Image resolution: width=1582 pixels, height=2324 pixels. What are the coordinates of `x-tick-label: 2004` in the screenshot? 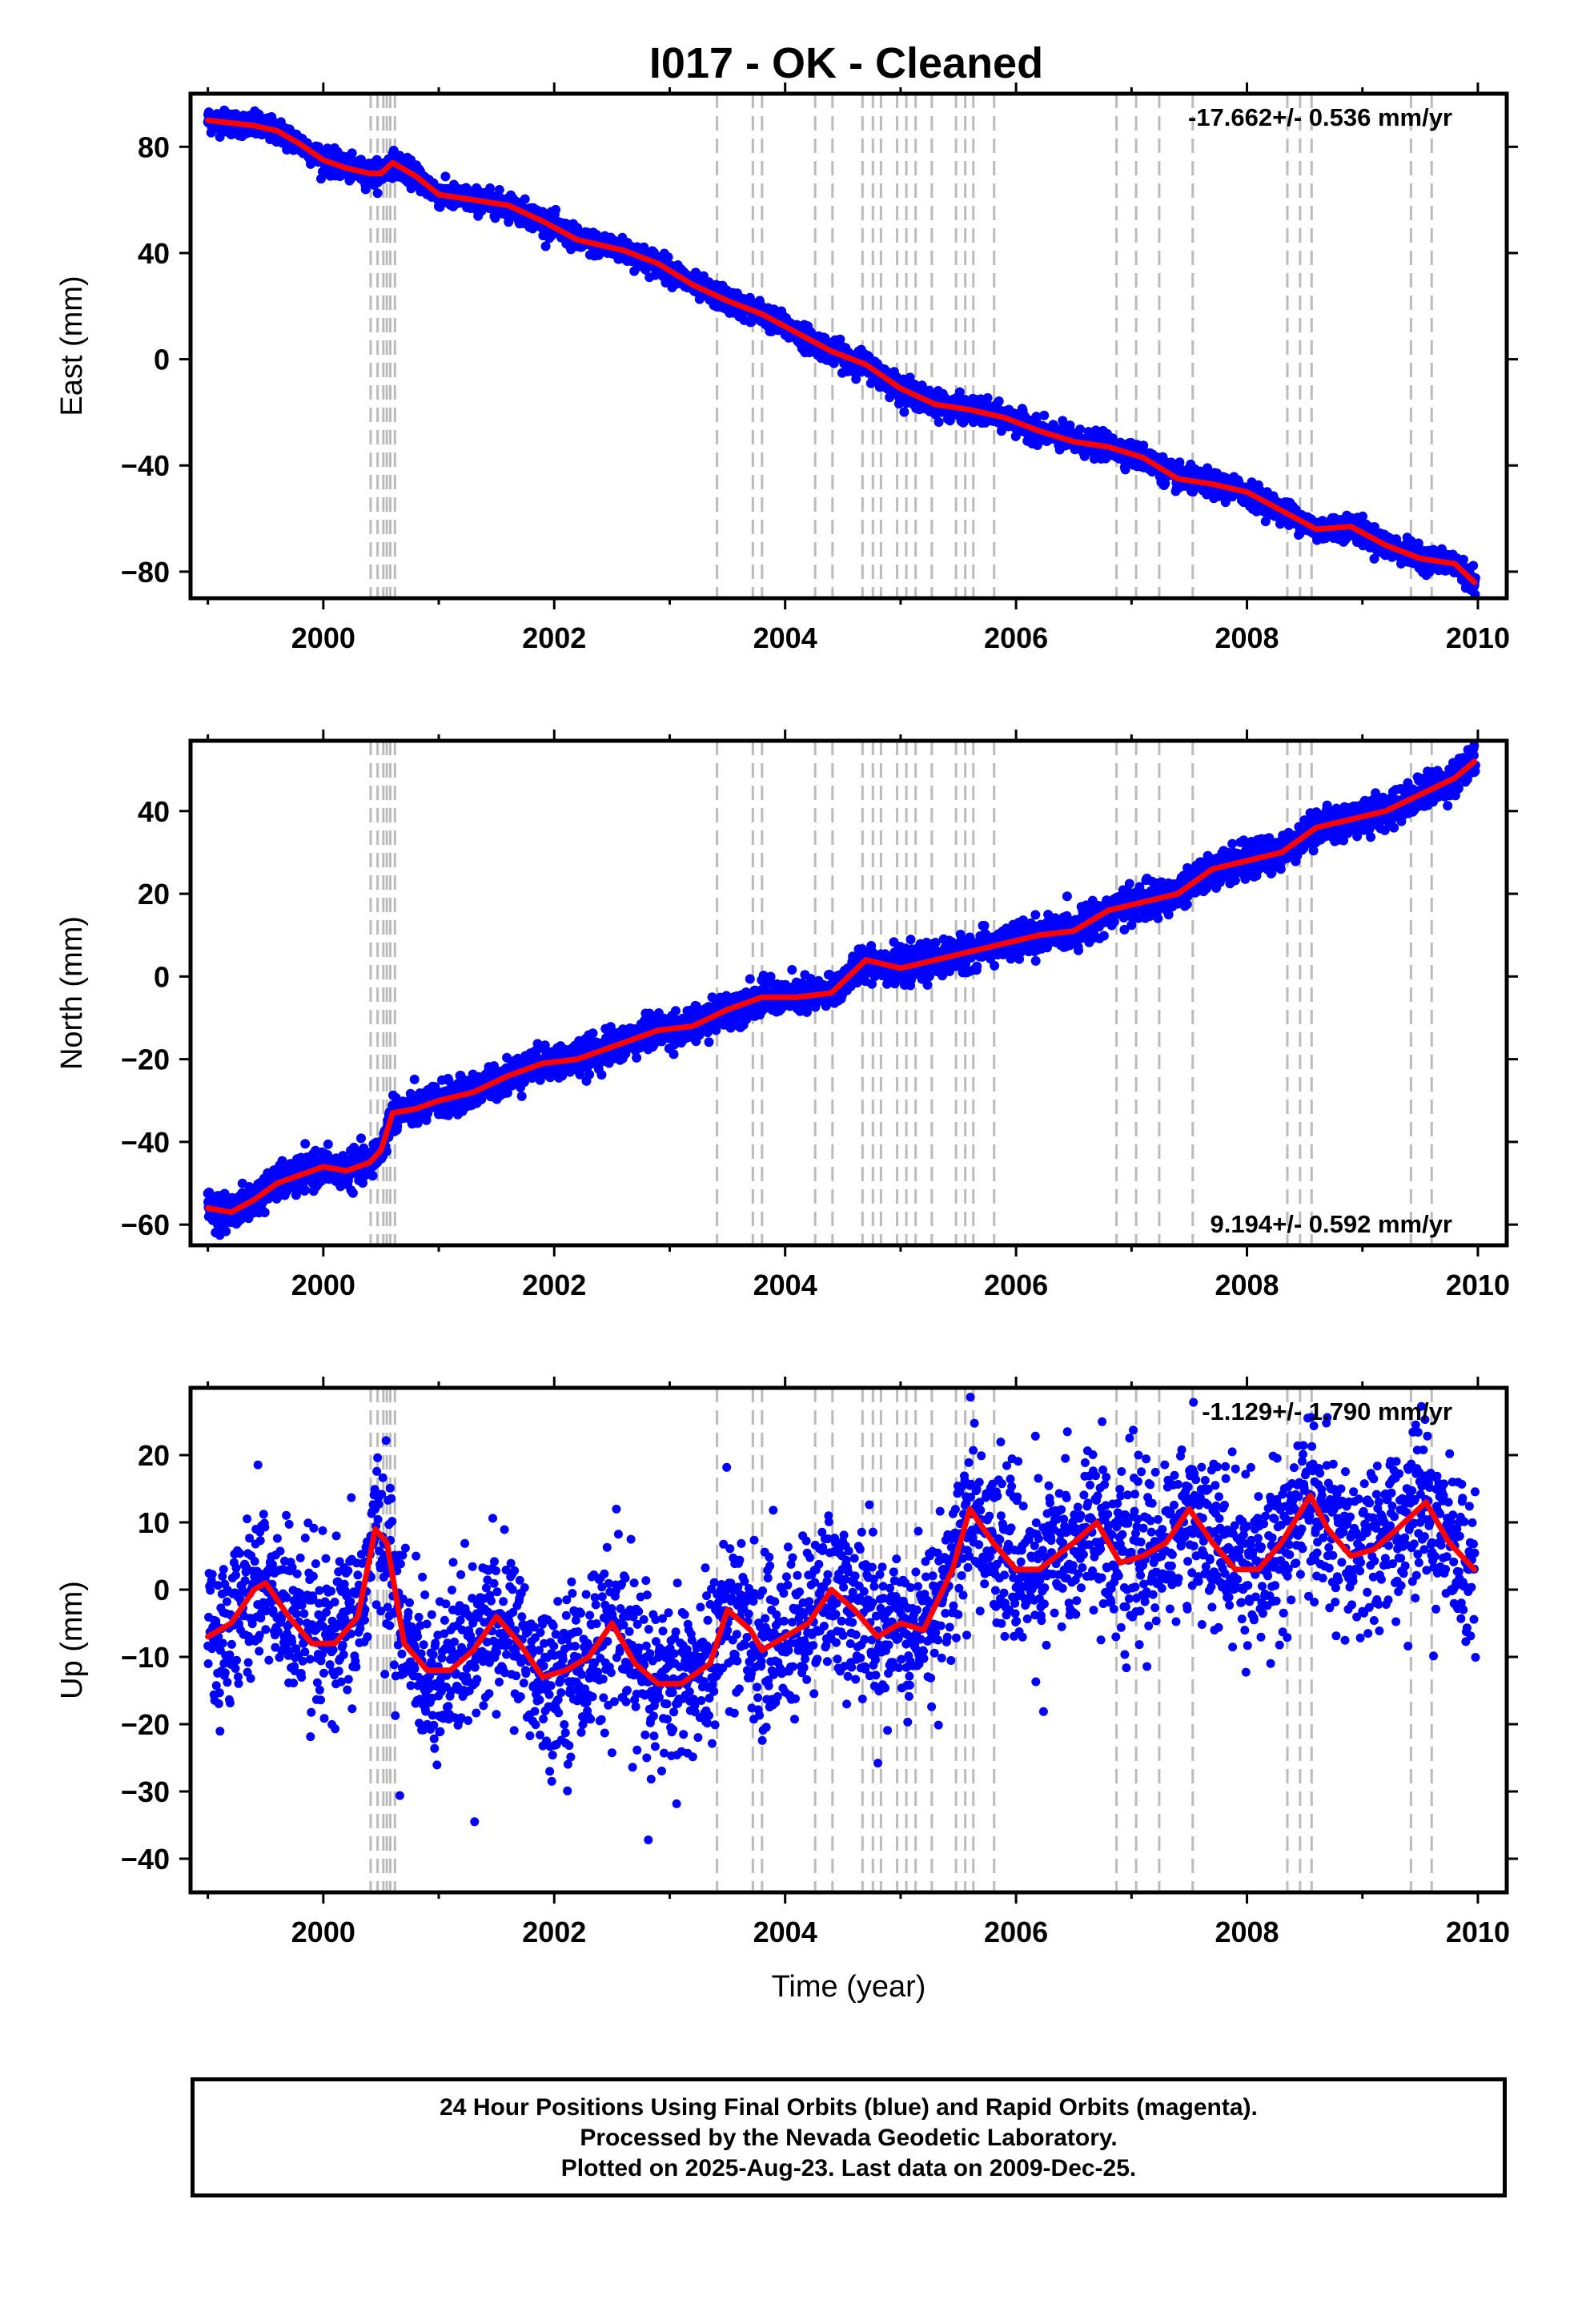 It's located at (785, 637).